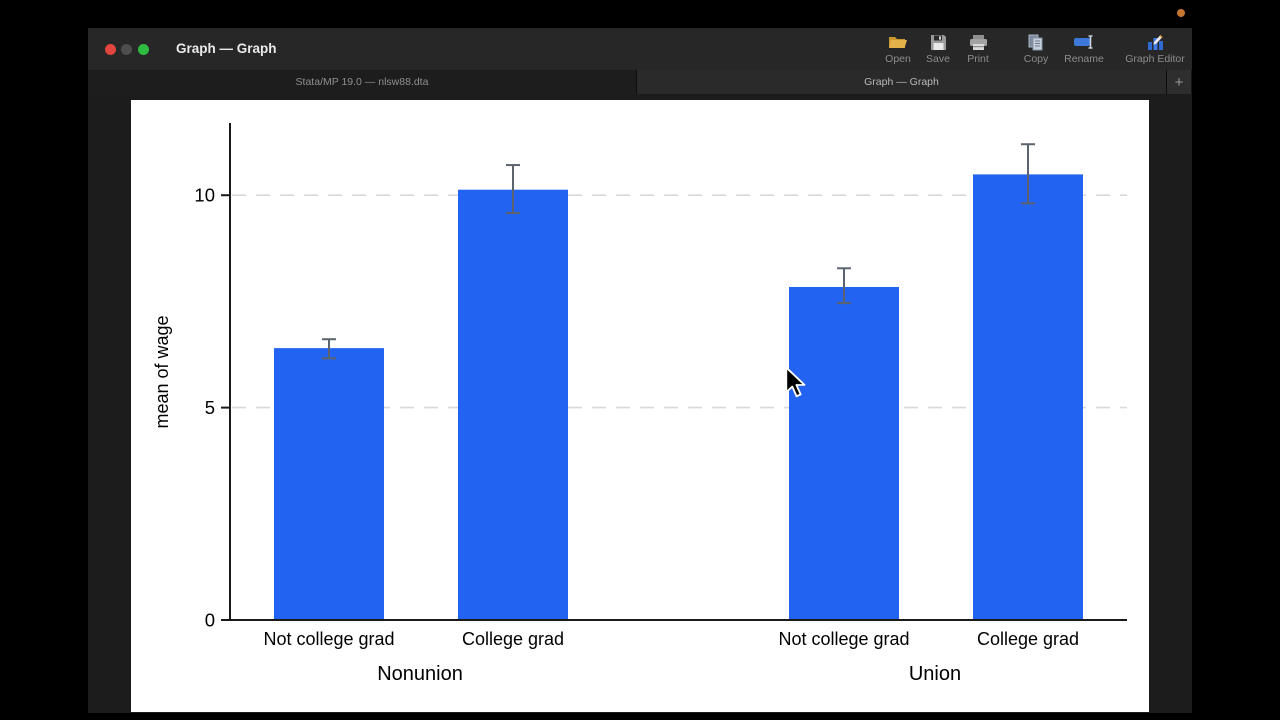 Image resolution: width=1280 pixels, height=720 pixels. What do you see at coordinates (1036, 59) in the screenshot?
I see `toolbar-label: Copy` at bounding box center [1036, 59].